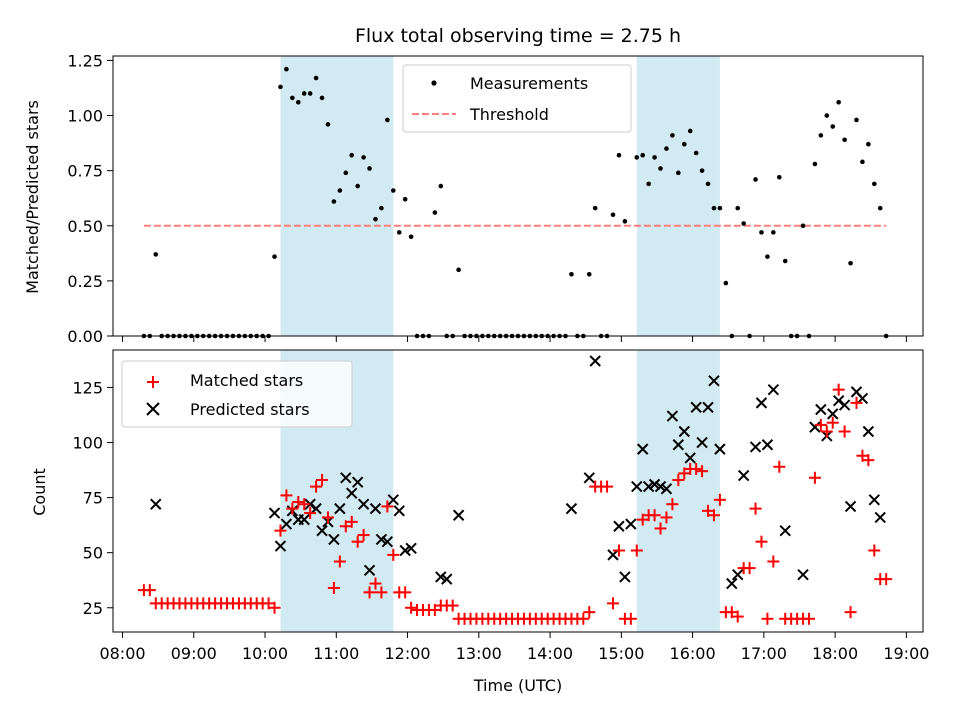 This screenshot has height=720, width=960. I want to click on x-tick-label: 18:00, so click(835, 653).